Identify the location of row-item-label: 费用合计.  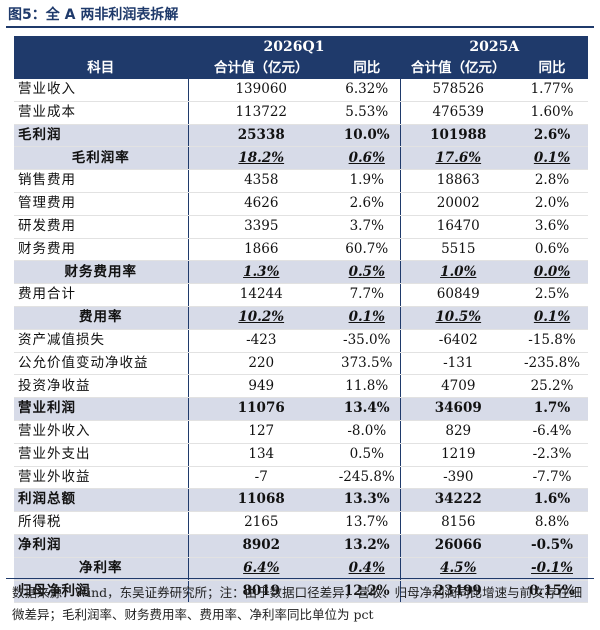
(101, 295).